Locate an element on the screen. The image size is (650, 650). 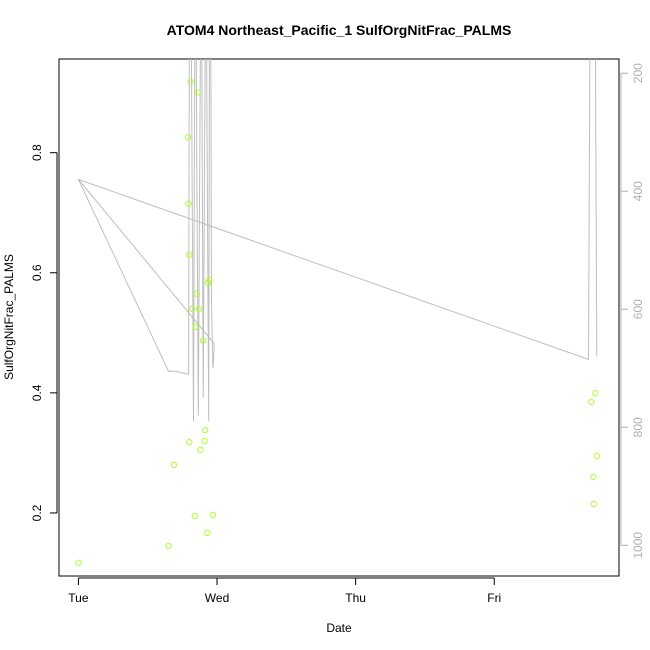
y-tick-label: 0.8 is located at coordinates (37, 152).